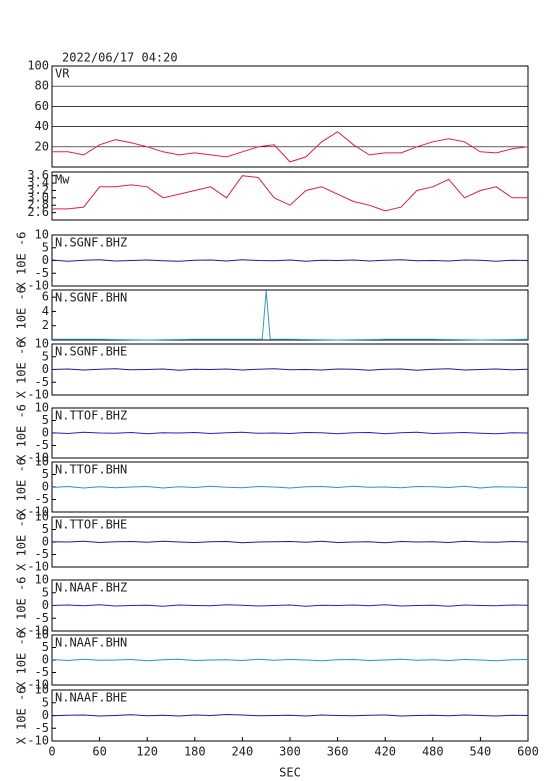 The image size is (554, 781). Describe the element at coordinates (42, 106) in the screenshot. I see `y-tick-label: 60` at that location.